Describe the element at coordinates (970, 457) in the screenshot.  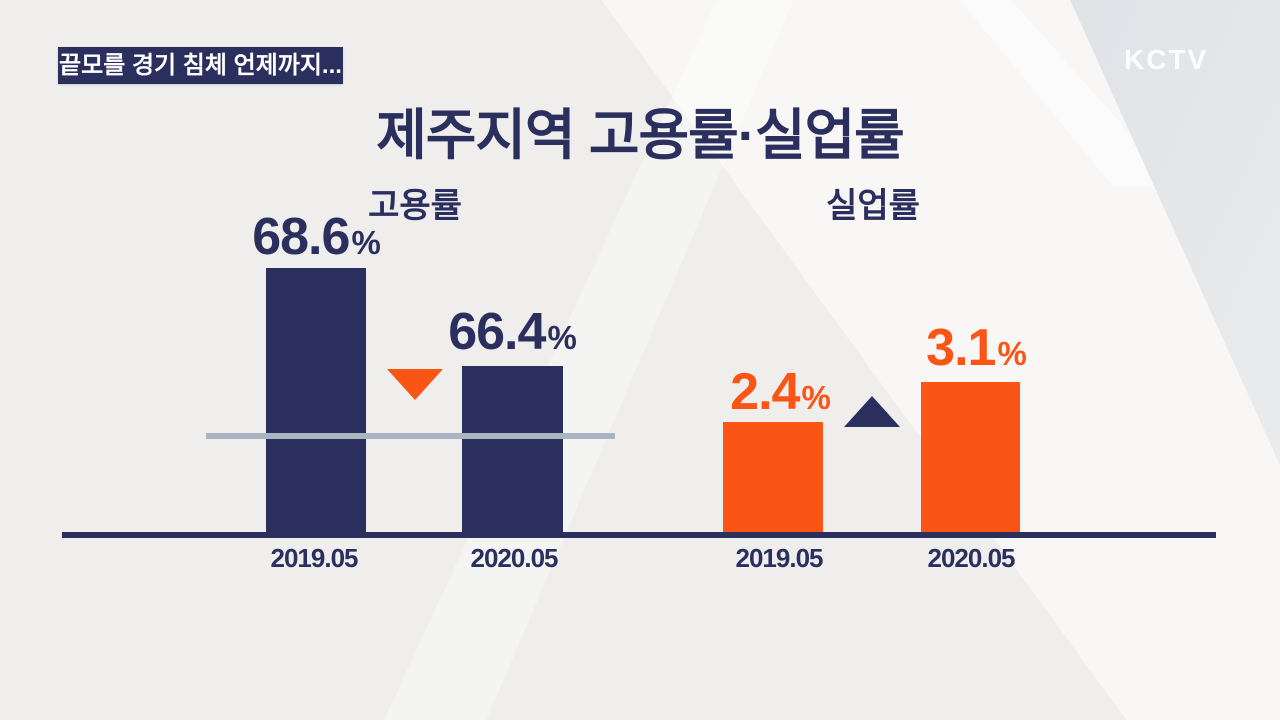
I see `bar-unemployment-2020` at that location.